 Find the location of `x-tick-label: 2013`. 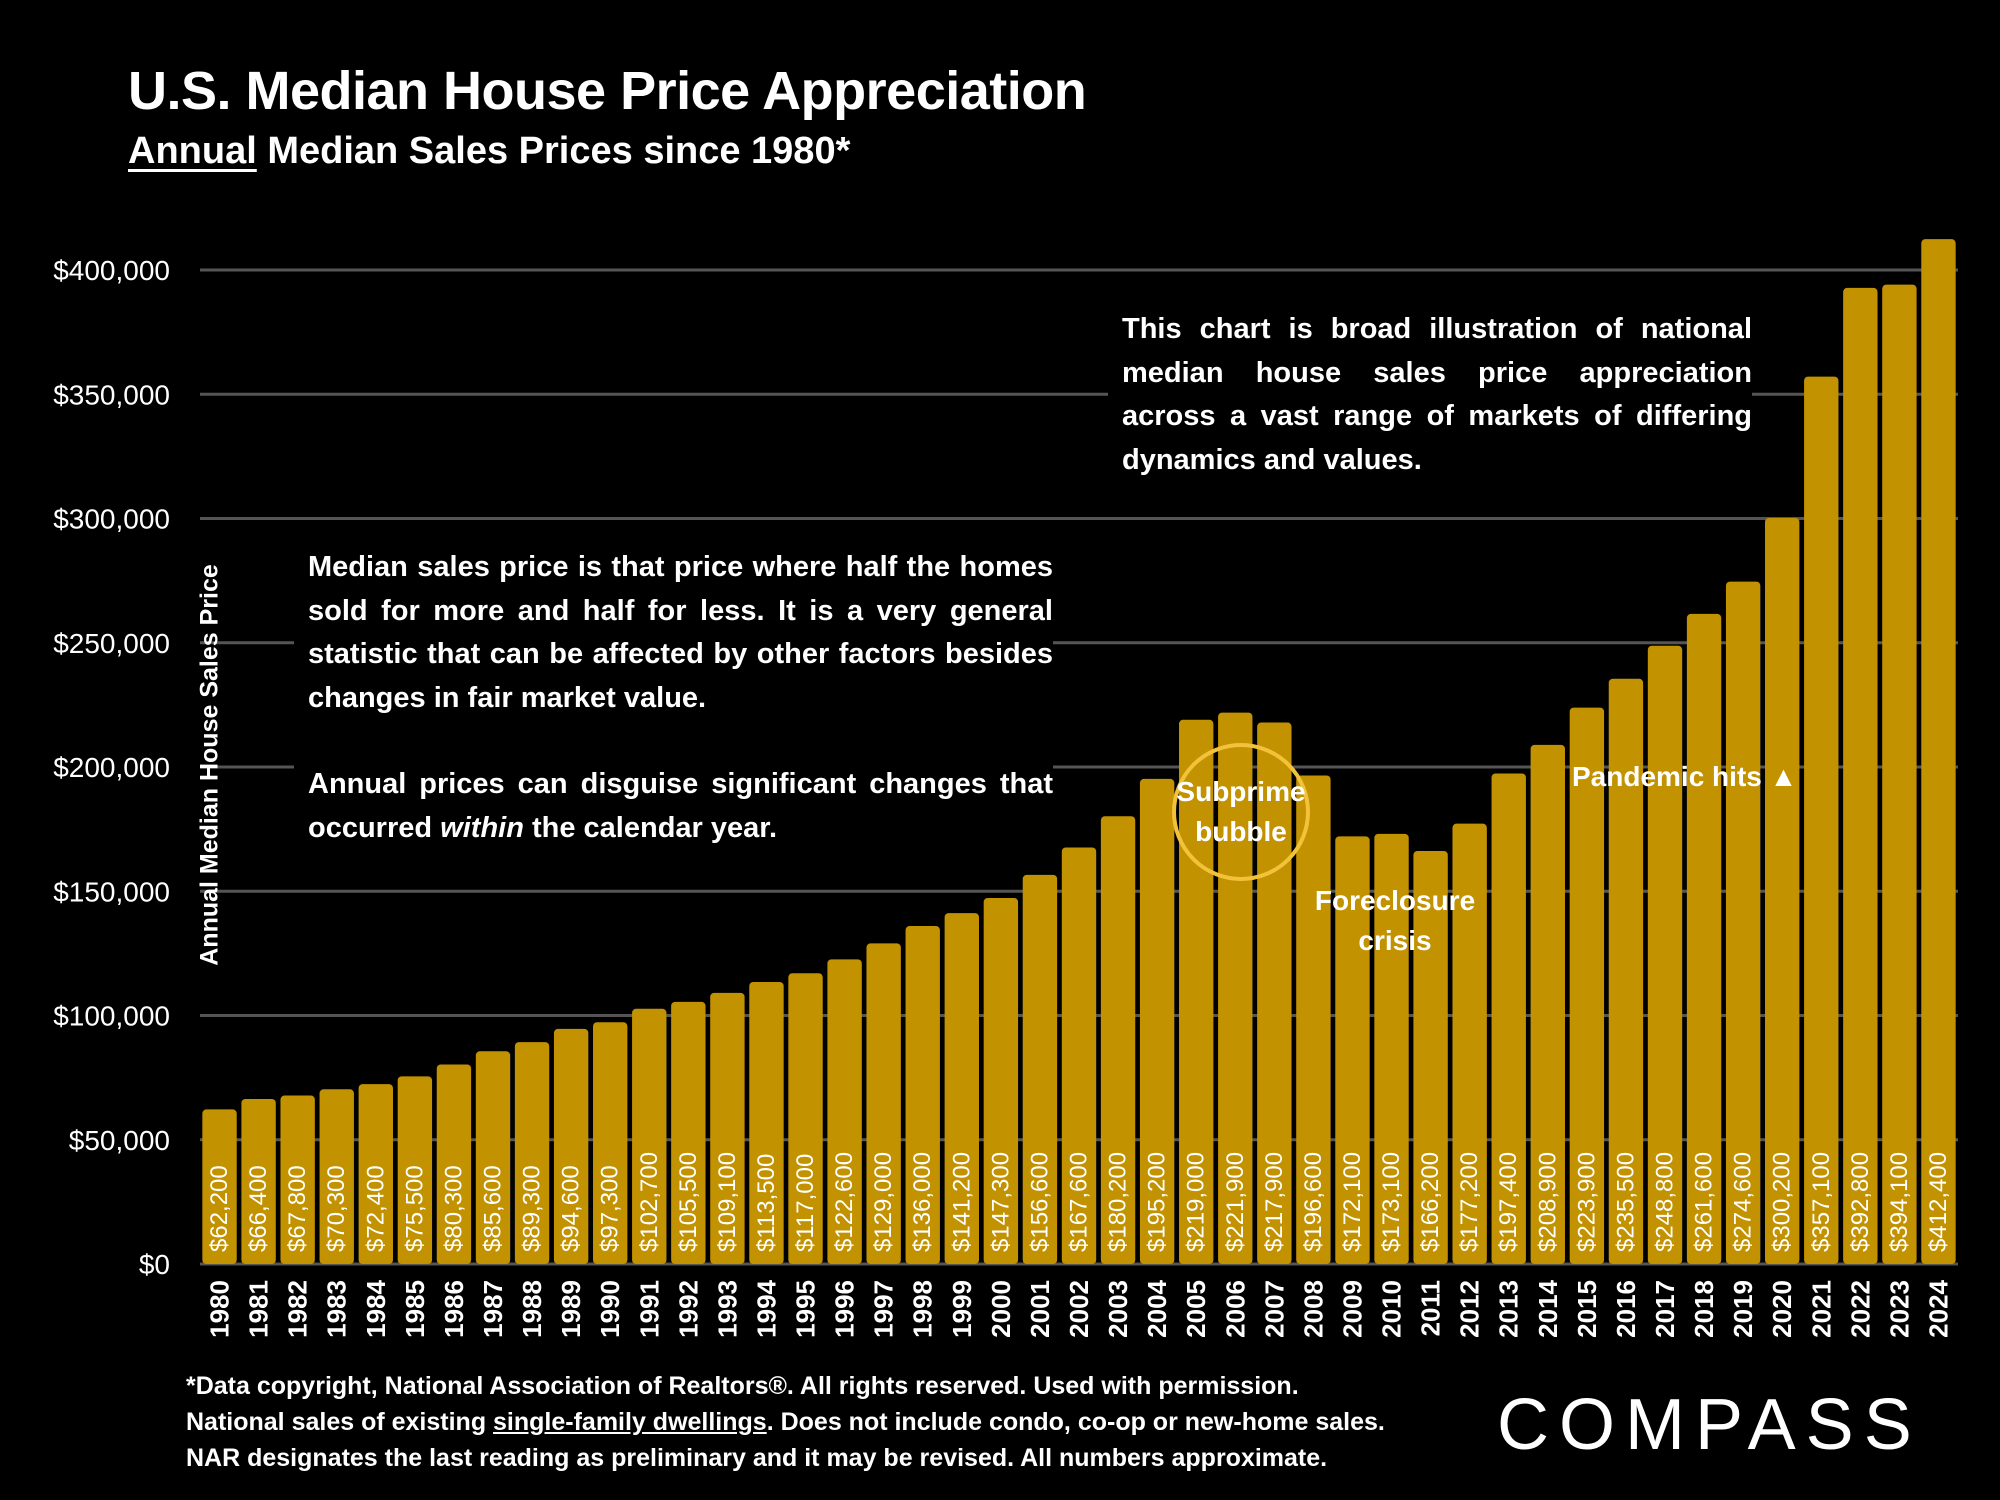

x-tick-label: 2013 is located at coordinates (1509, 1309).